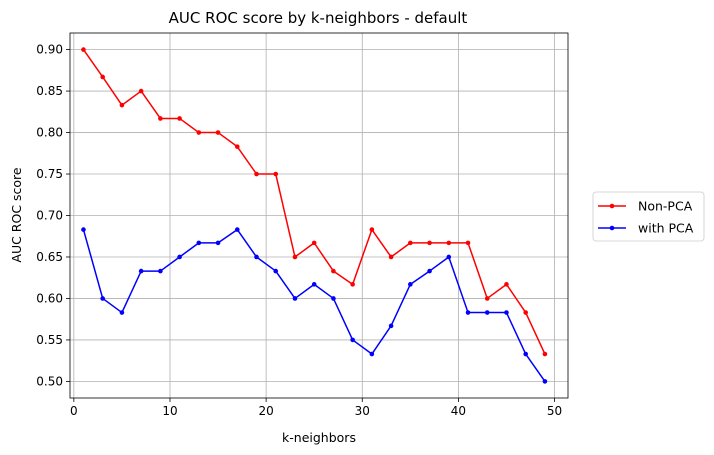 Image resolution: width=714 pixels, height=455 pixels. Describe the element at coordinates (648, 216) in the screenshot. I see `legend: Non-PCA with PCA` at that location.